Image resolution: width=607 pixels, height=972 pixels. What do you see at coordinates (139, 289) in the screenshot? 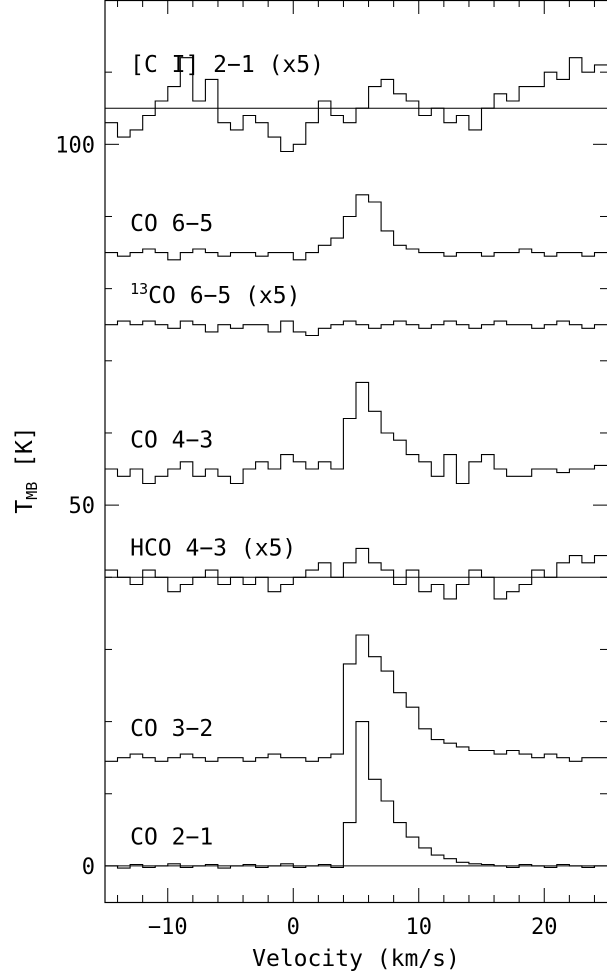
I see `series-label-sup-3: 13` at bounding box center [139, 289].